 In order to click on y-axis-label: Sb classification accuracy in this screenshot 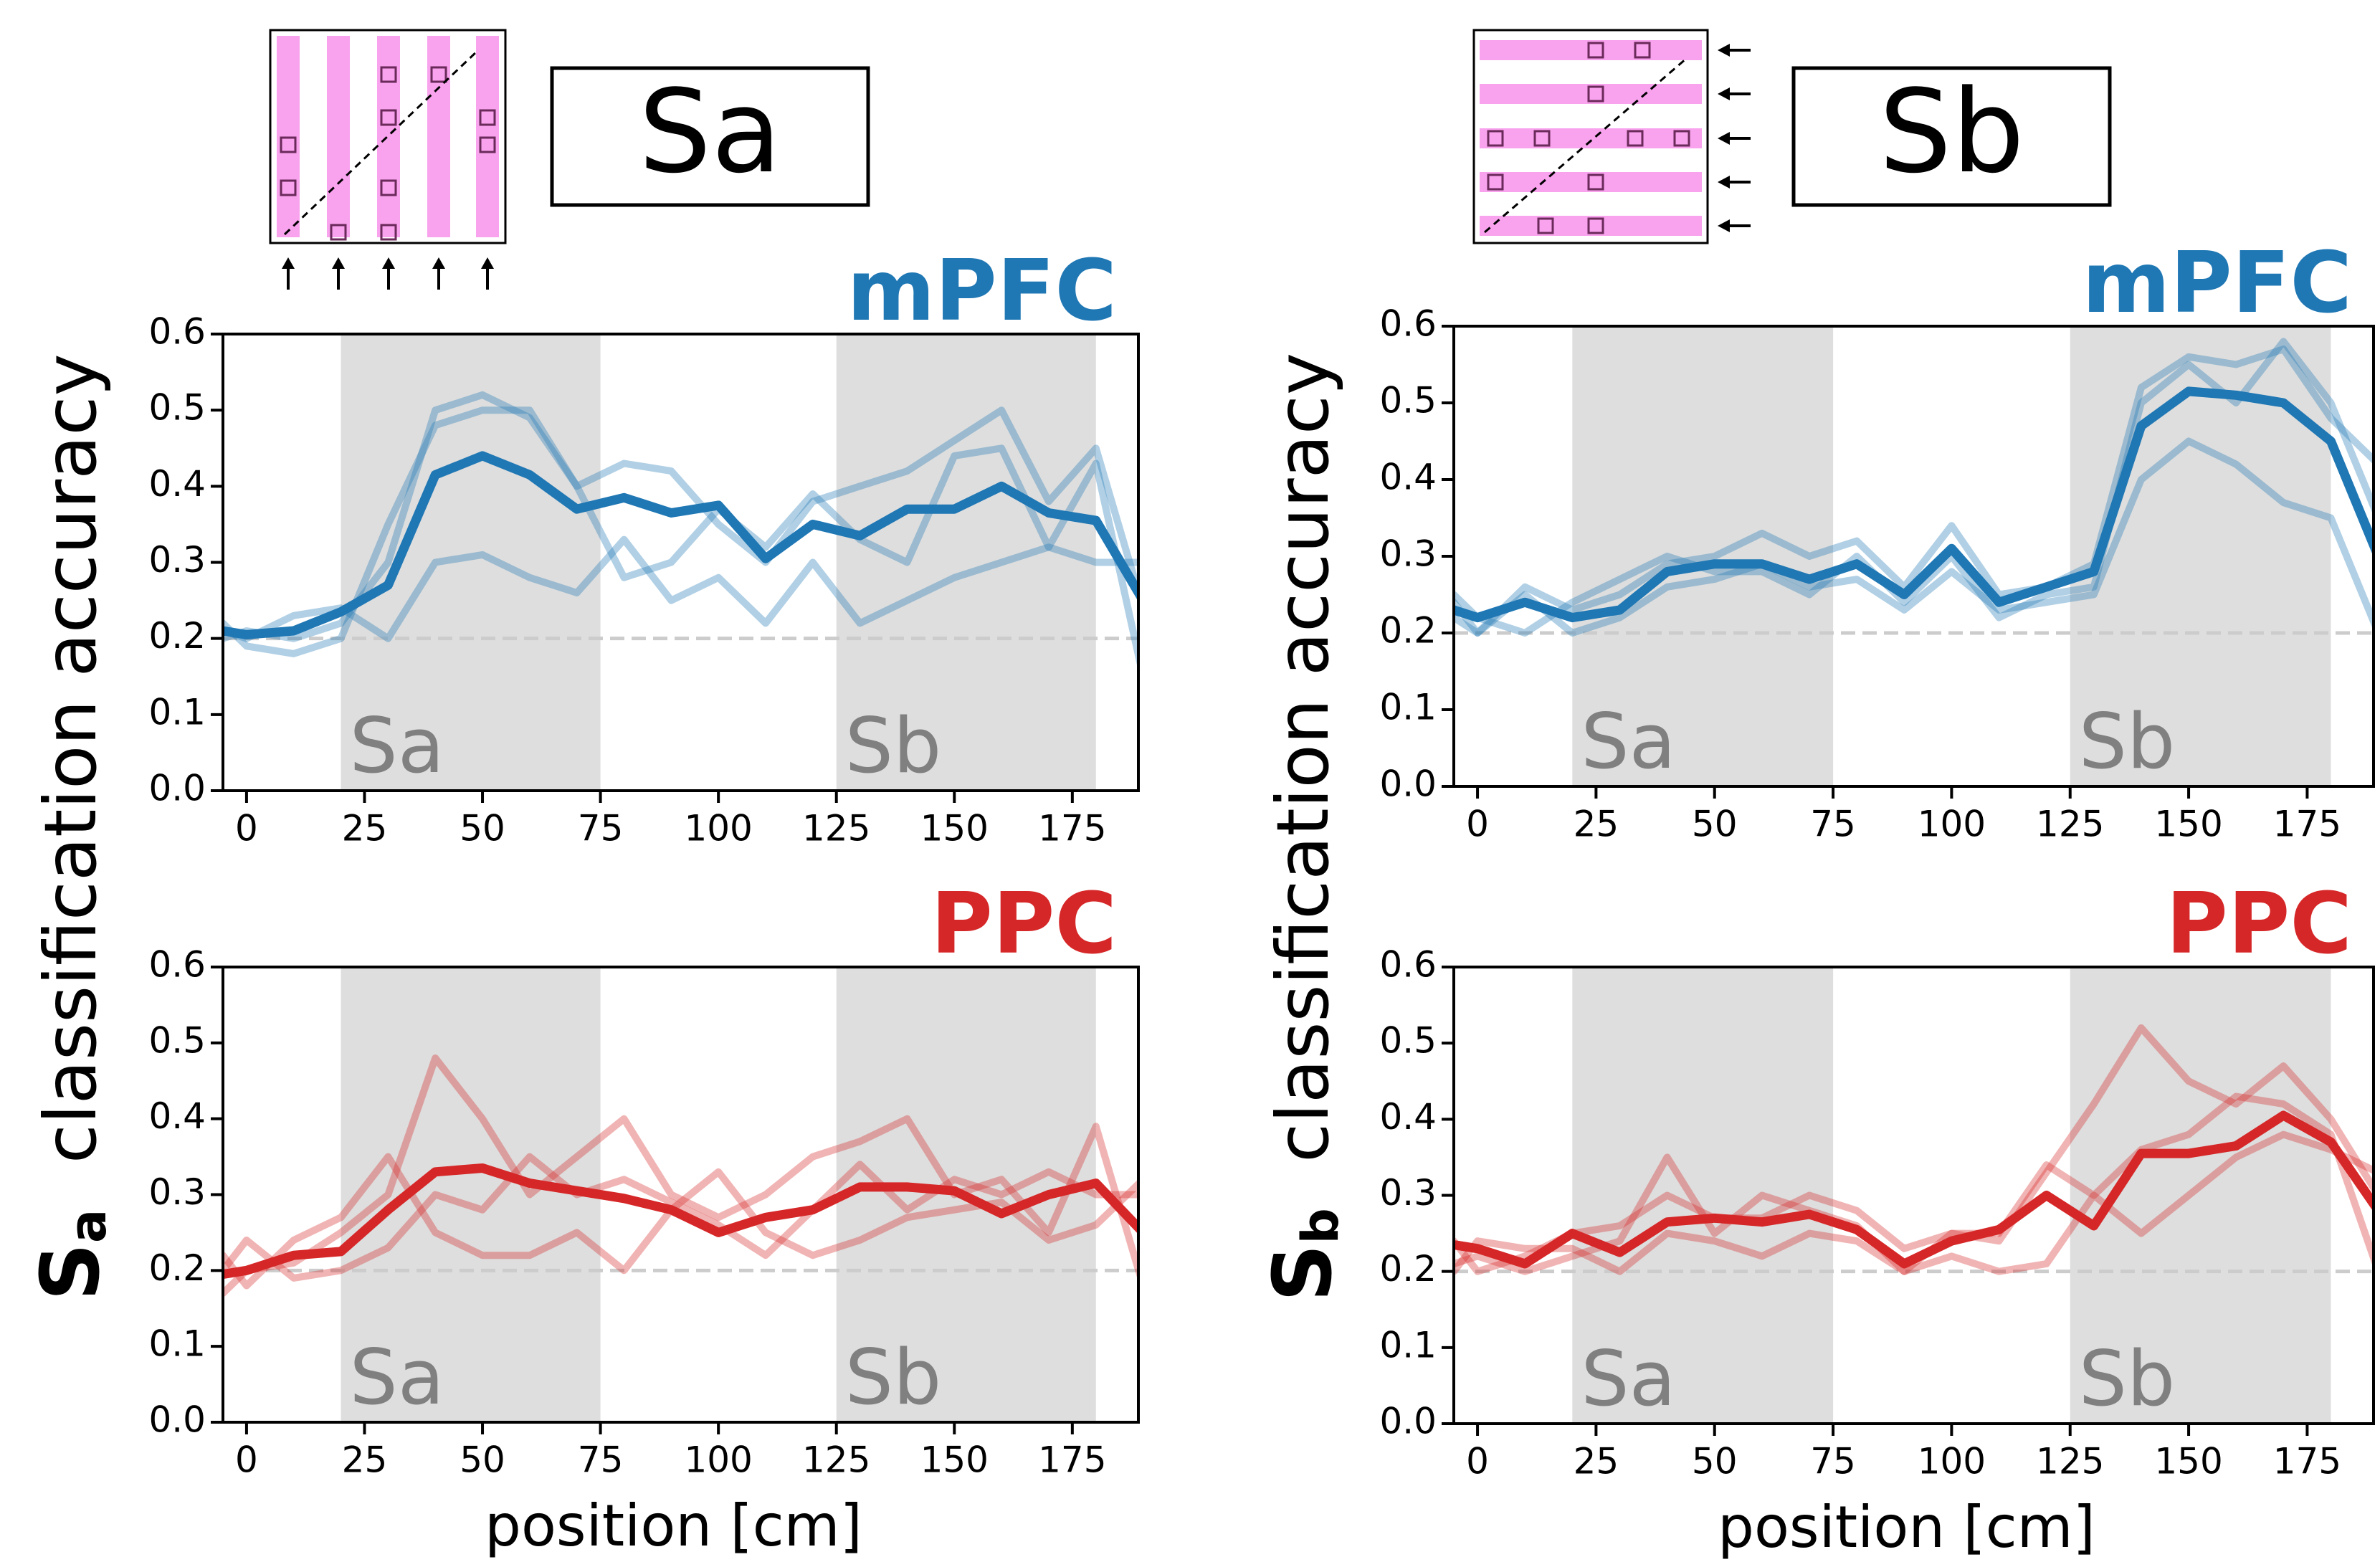, I will do `click(1303, 828)`.